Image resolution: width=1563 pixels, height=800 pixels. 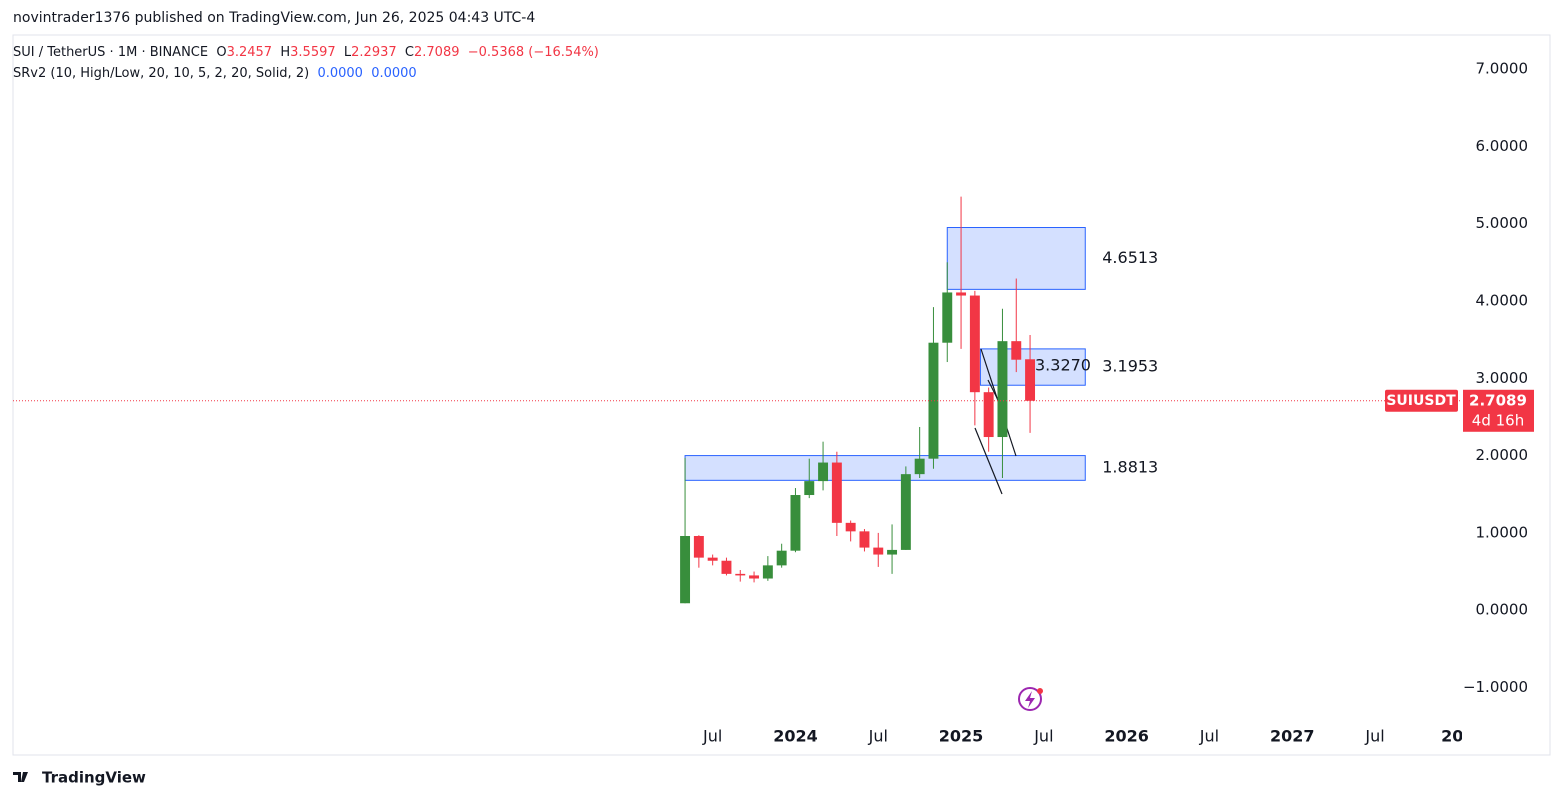 I want to click on ohlc-key: L, so click(x=347, y=52).